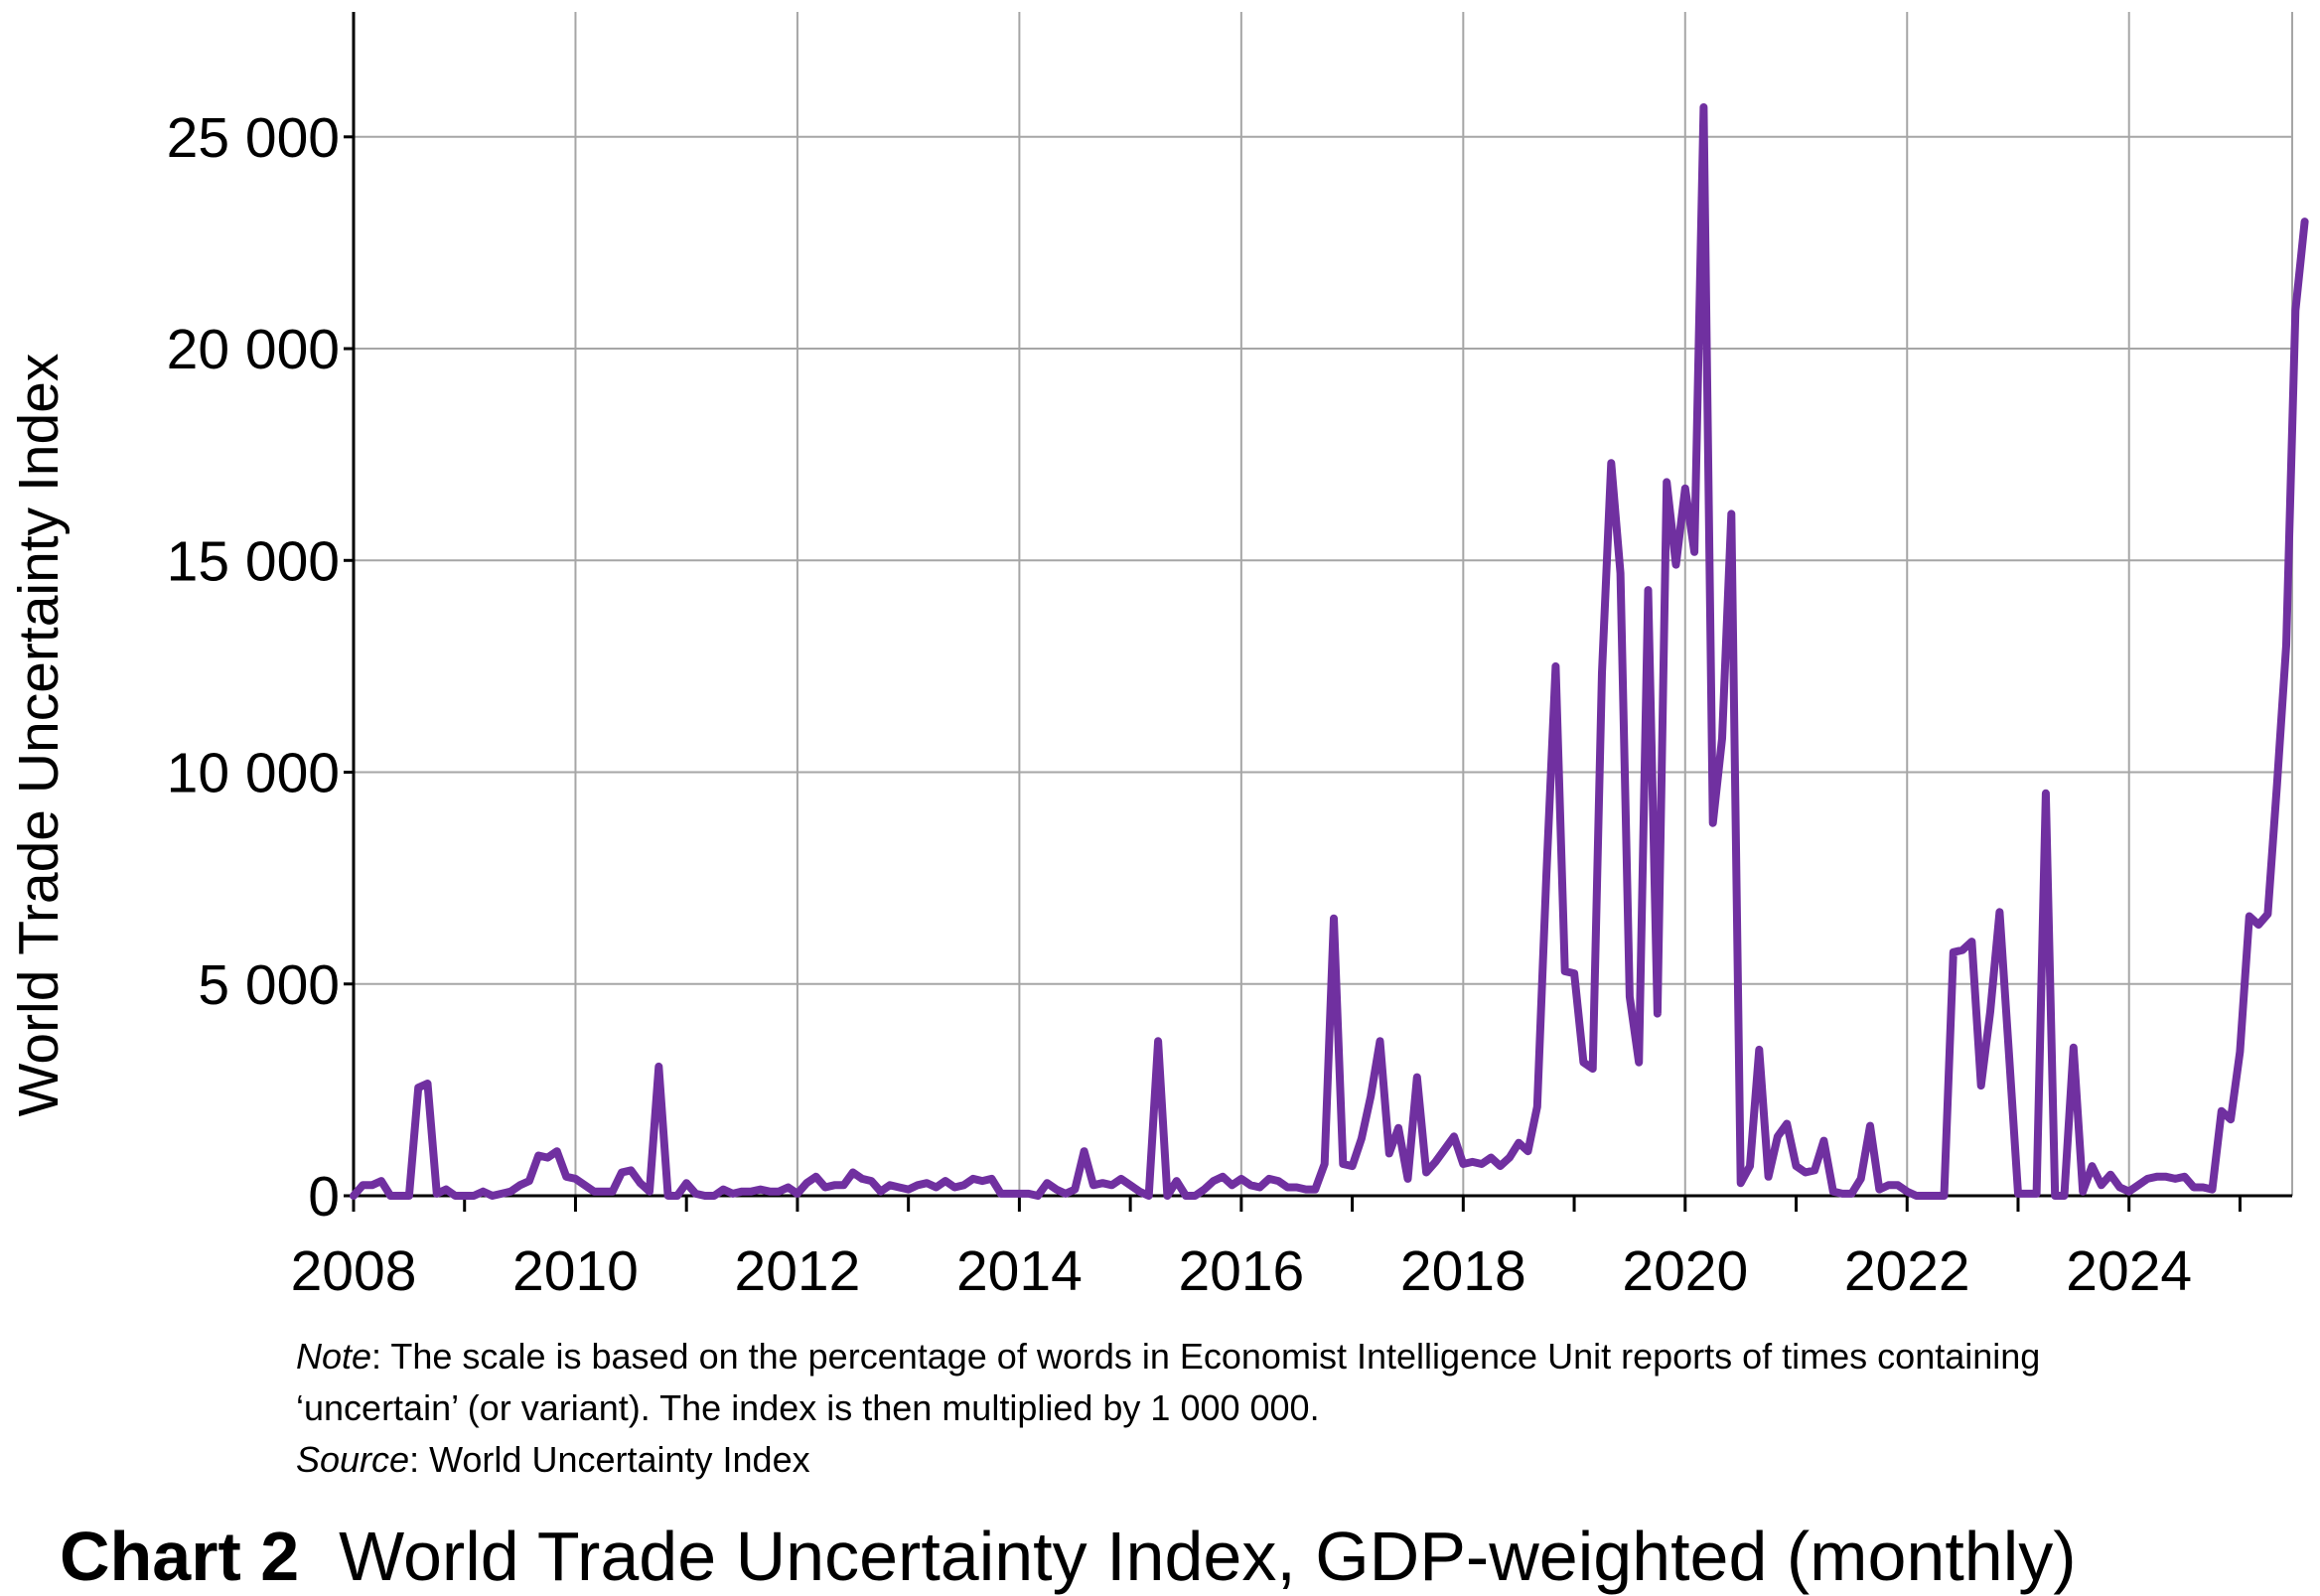 This screenshot has width=2320, height=1596. What do you see at coordinates (39, 735) in the screenshot?
I see `y-axis-title: World Trade Uncertainty Index` at bounding box center [39, 735].